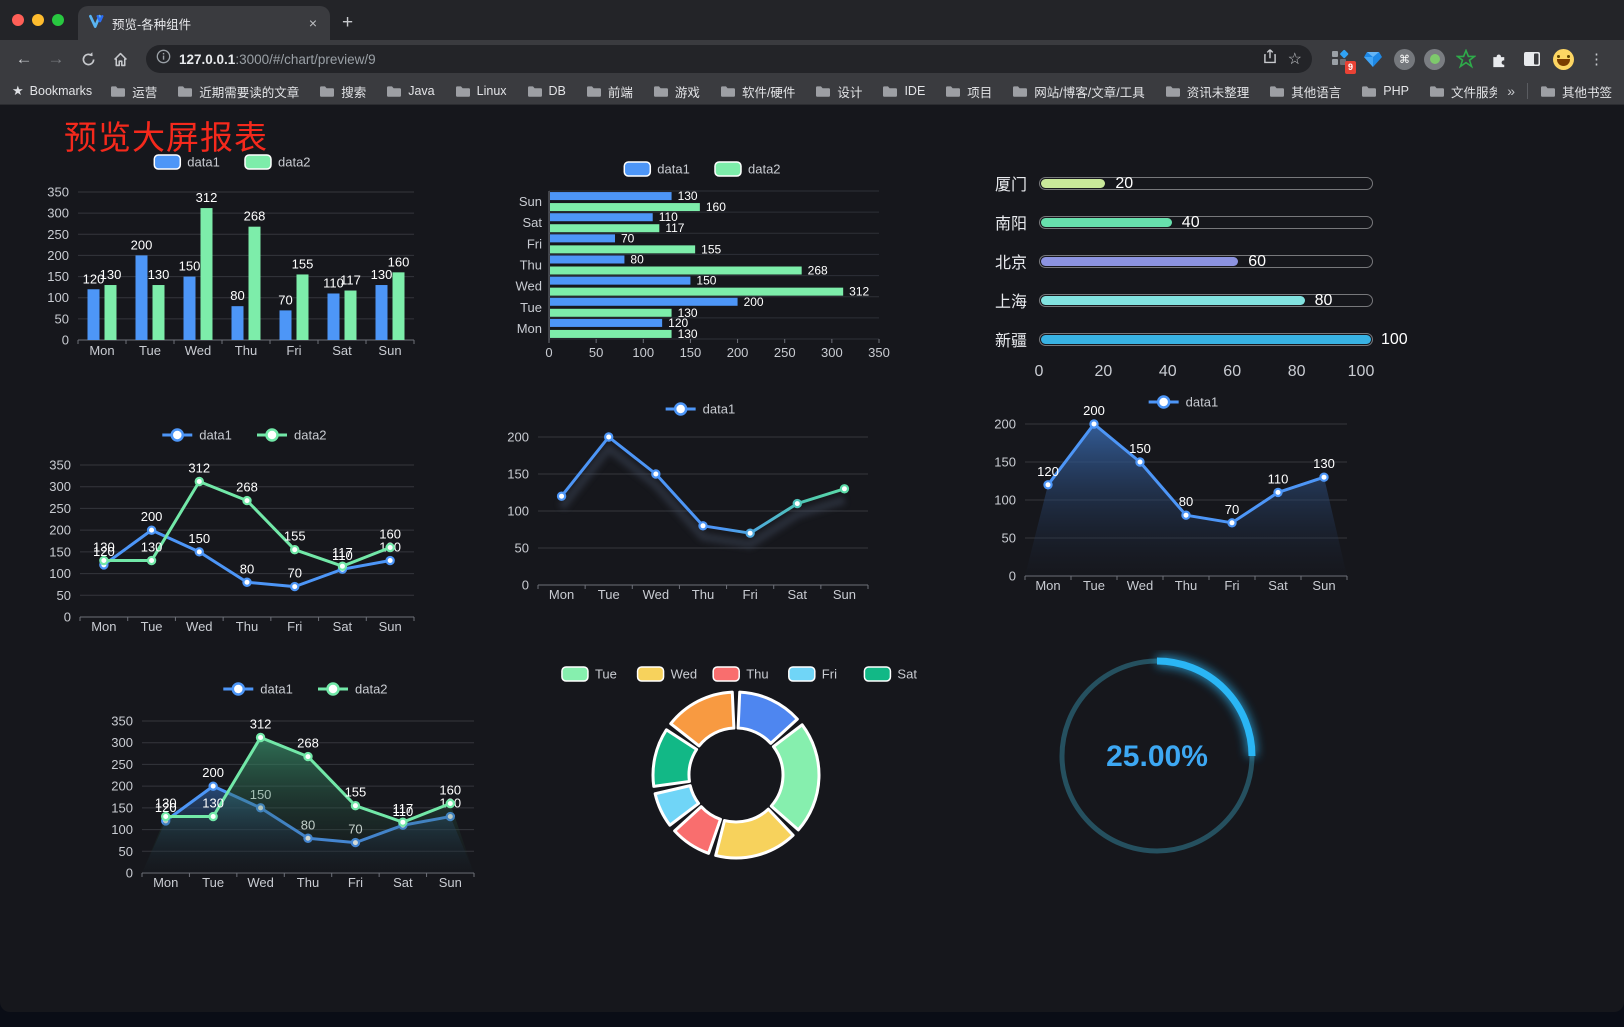 This screenshot has width=1624, height=1027. What do you see at coordinates (729, 59) in the screenshot?
I see `address-bar: 127.0.0.1:3000/#/chart/preview/9 ☆` at bounding box center [729, 59].